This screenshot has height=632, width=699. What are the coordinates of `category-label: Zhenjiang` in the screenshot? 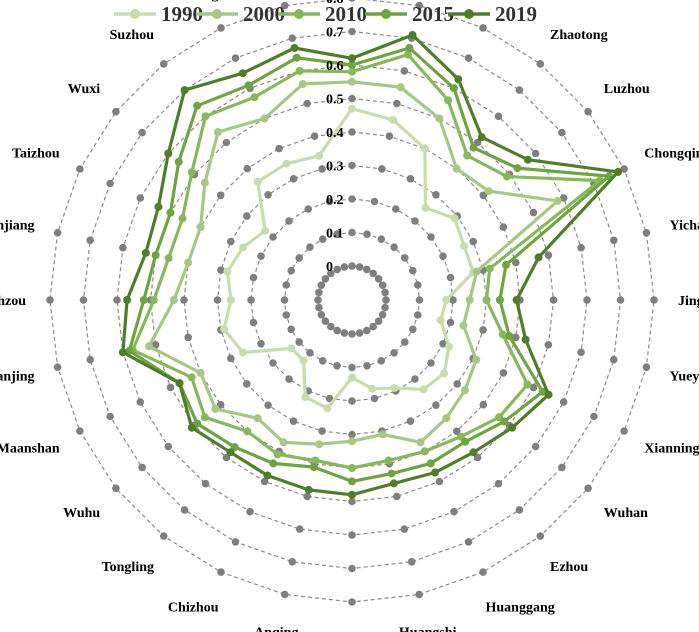 It's located at (17, 225).